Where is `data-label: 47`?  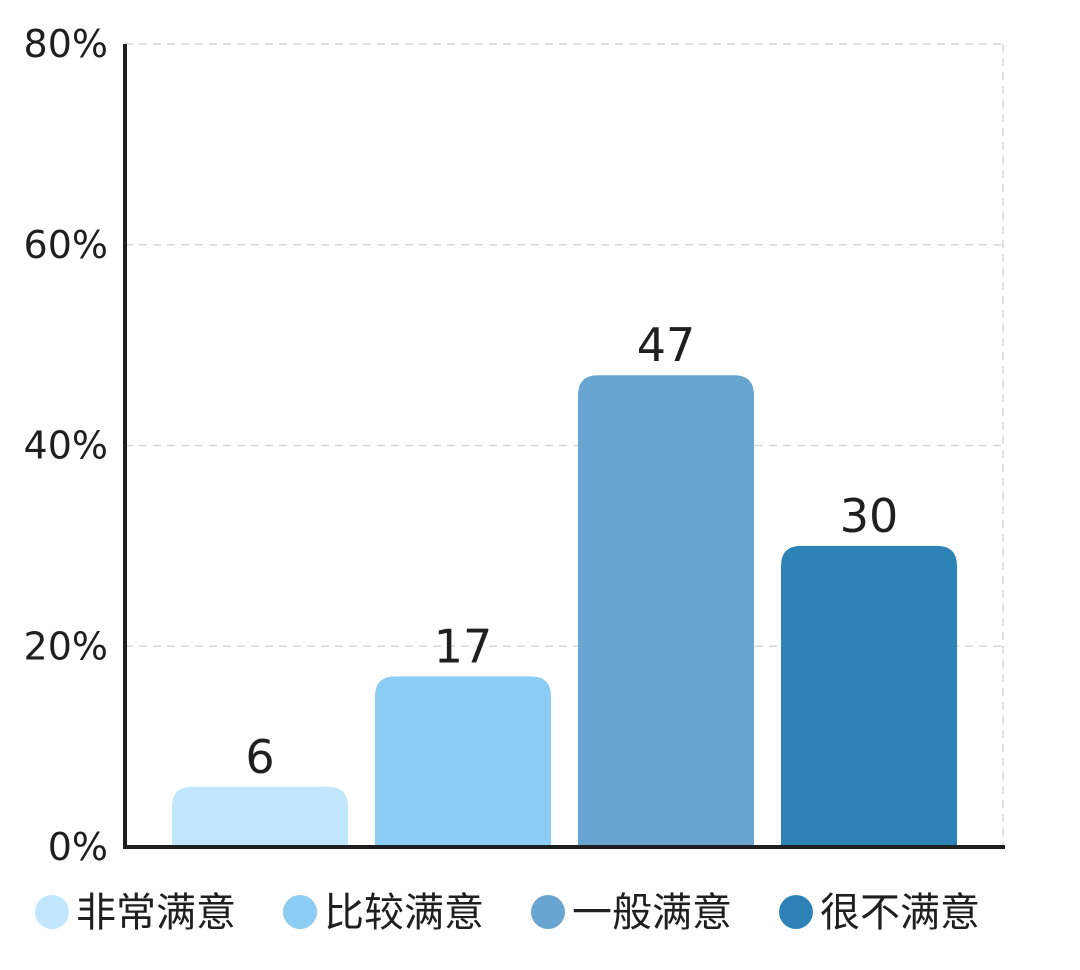 data-label: 47 is located at coordinates (666, 345).